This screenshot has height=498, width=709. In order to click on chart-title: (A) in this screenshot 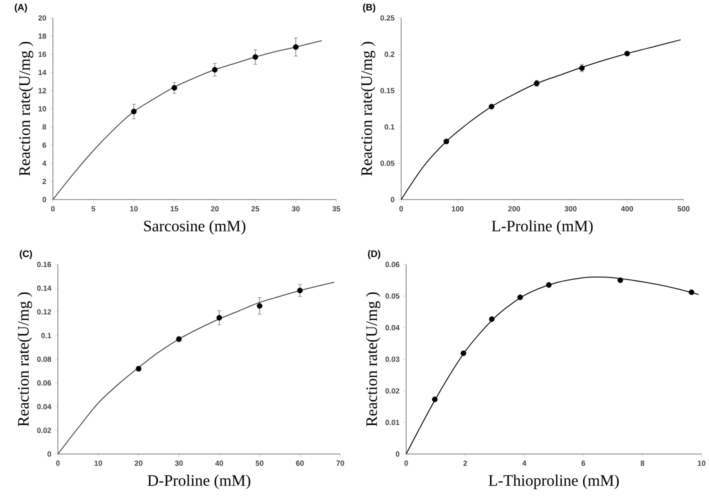, I will do `click(20, 8)`.